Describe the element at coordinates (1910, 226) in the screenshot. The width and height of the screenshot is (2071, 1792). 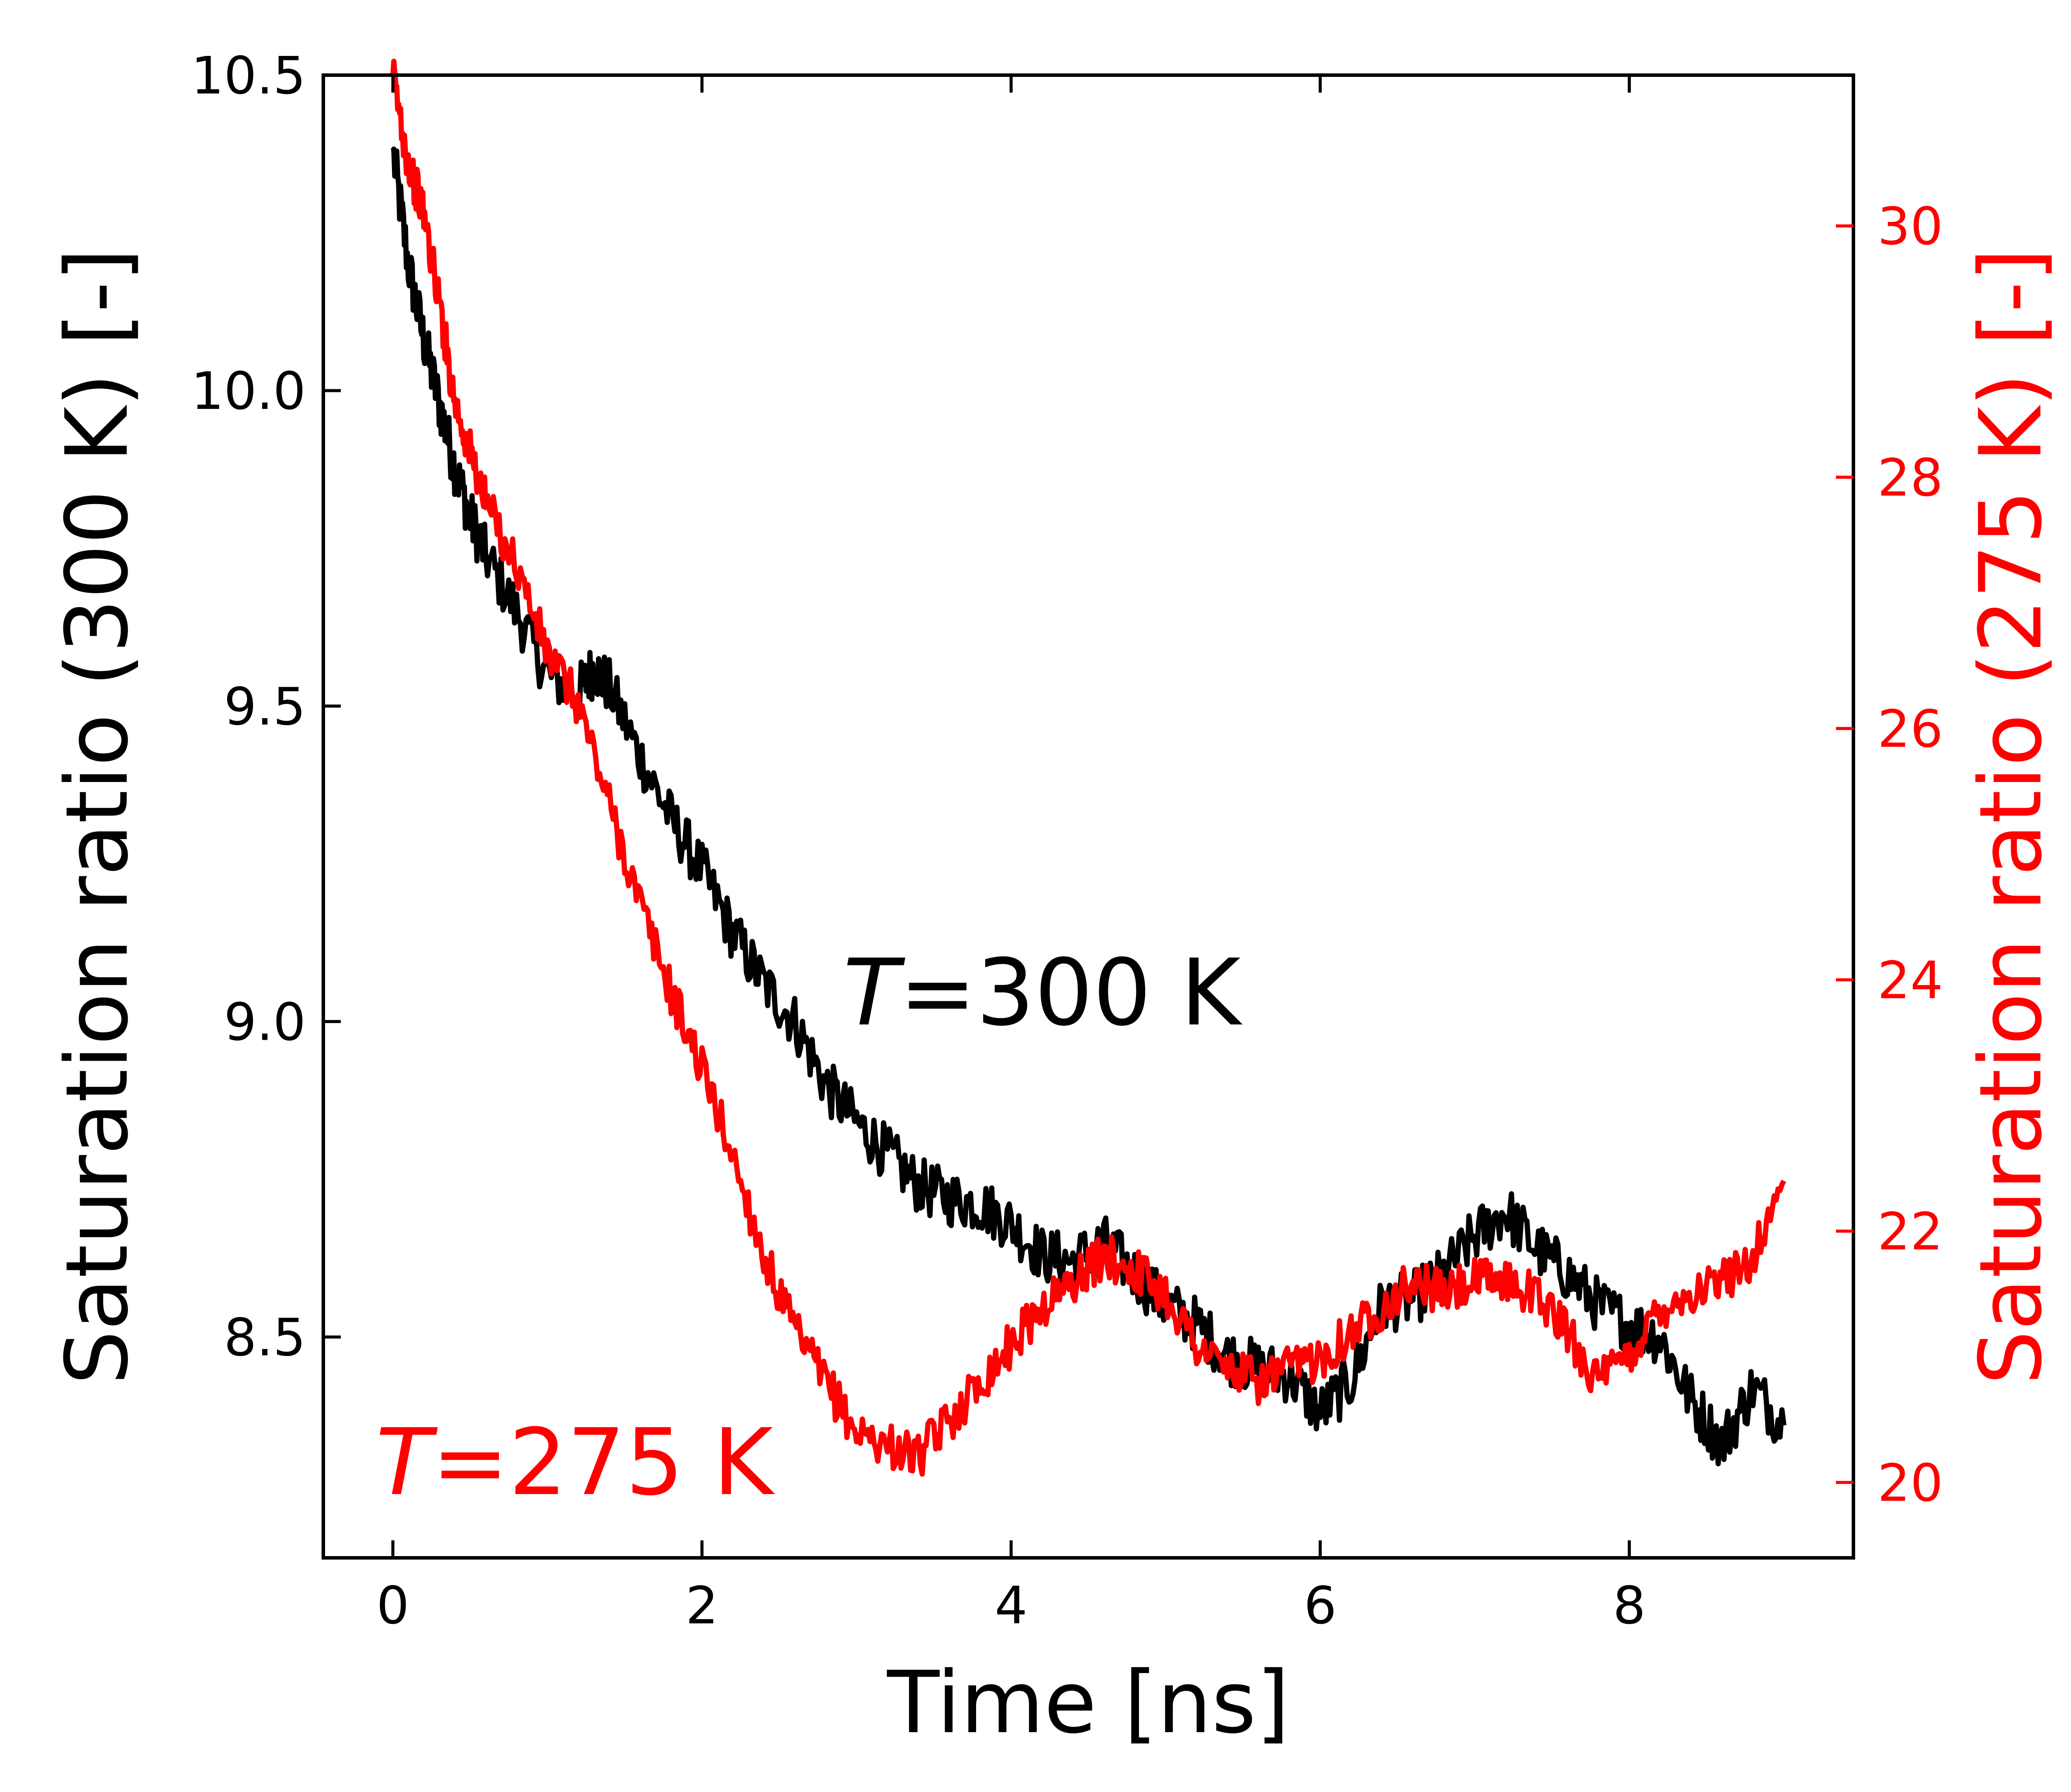
I see `right-y-tick-label: 30` at that location.